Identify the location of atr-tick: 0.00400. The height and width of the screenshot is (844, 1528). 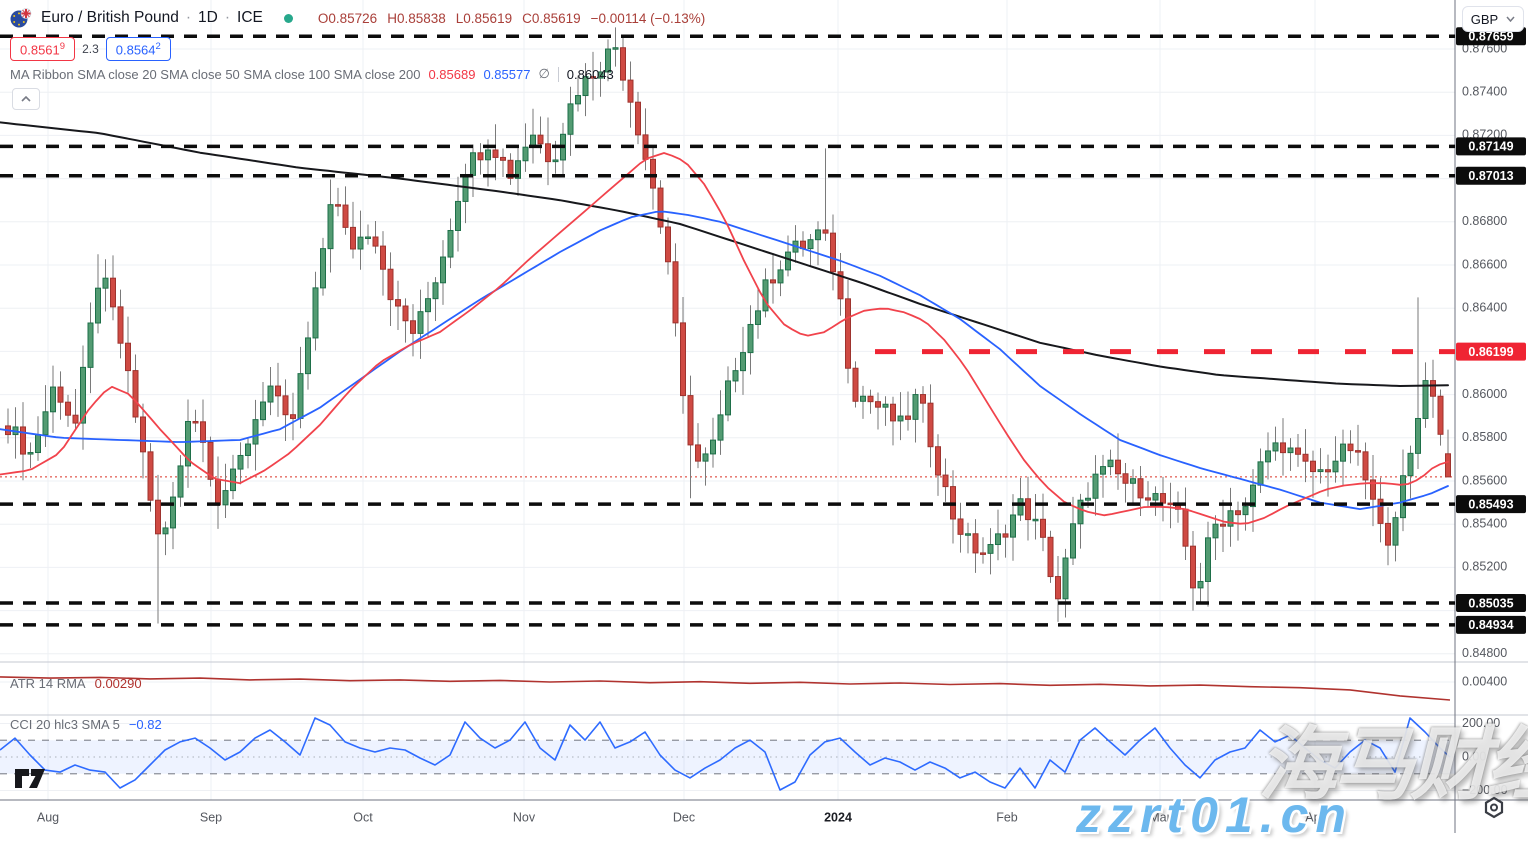
(1484, 681).